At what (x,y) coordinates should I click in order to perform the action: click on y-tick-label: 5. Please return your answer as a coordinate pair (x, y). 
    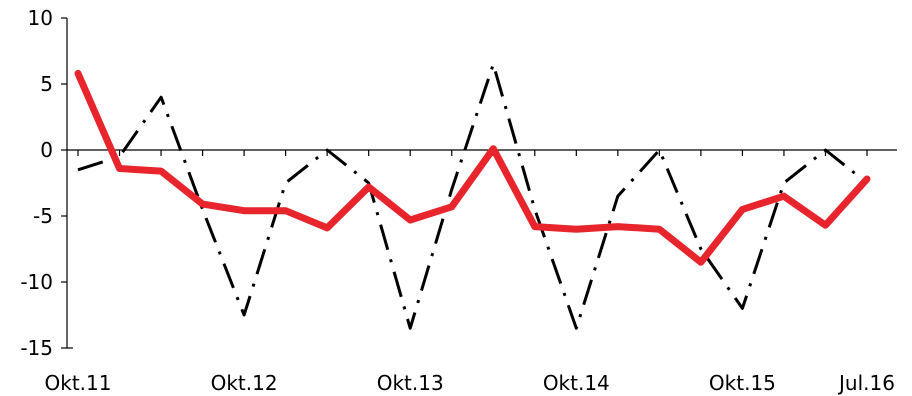
    Looking at the image, I should click on (46, 84).